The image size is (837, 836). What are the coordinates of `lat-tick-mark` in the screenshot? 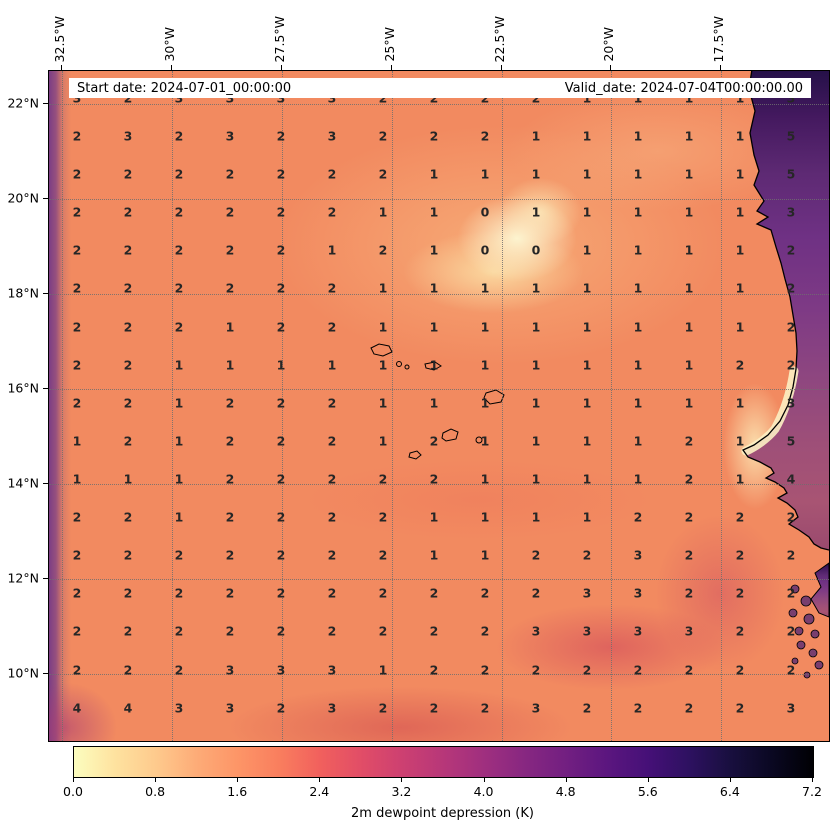 It's located at (45, 294).